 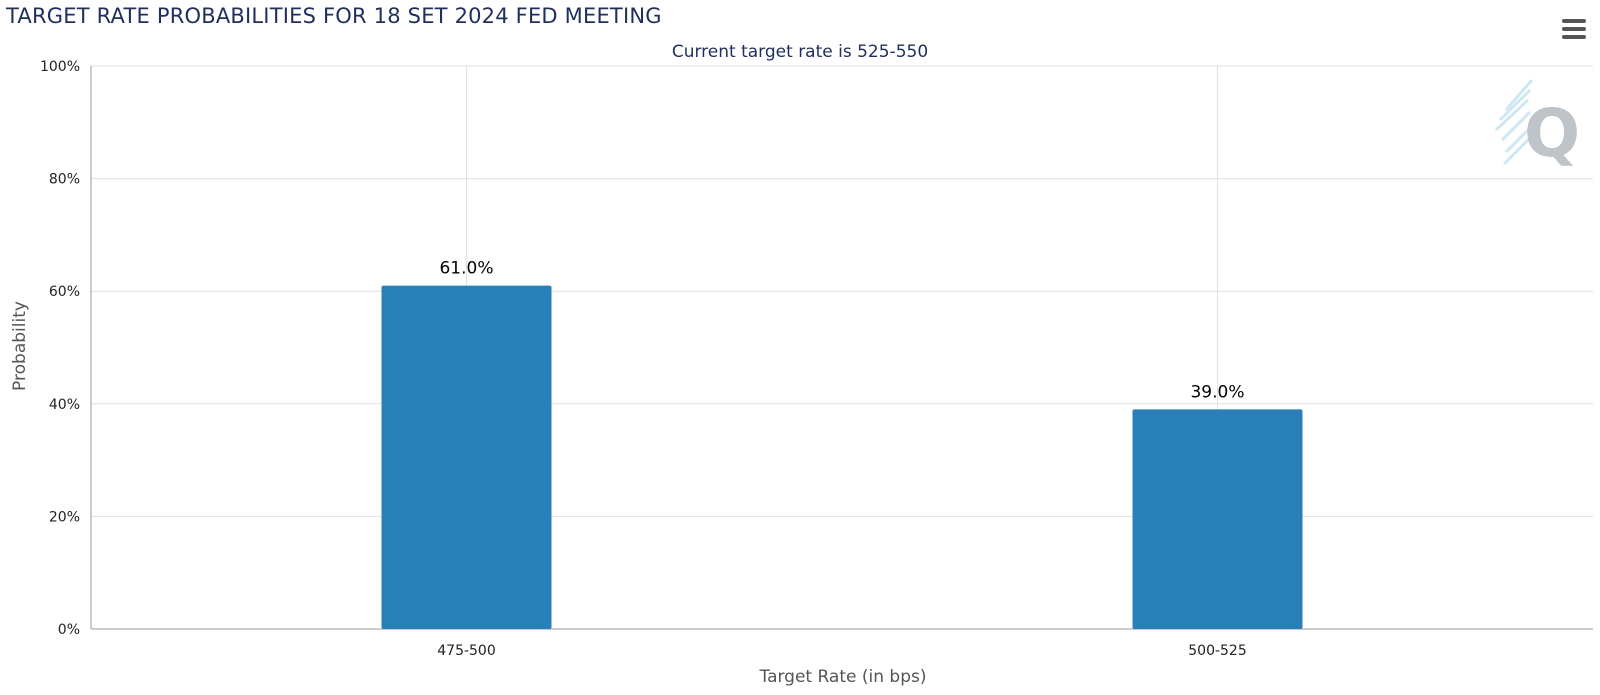 What do you see at coordinates (64, 292) in the screenshot?
I see `y-tick-label: 60%` at bounding box center [64, 292].